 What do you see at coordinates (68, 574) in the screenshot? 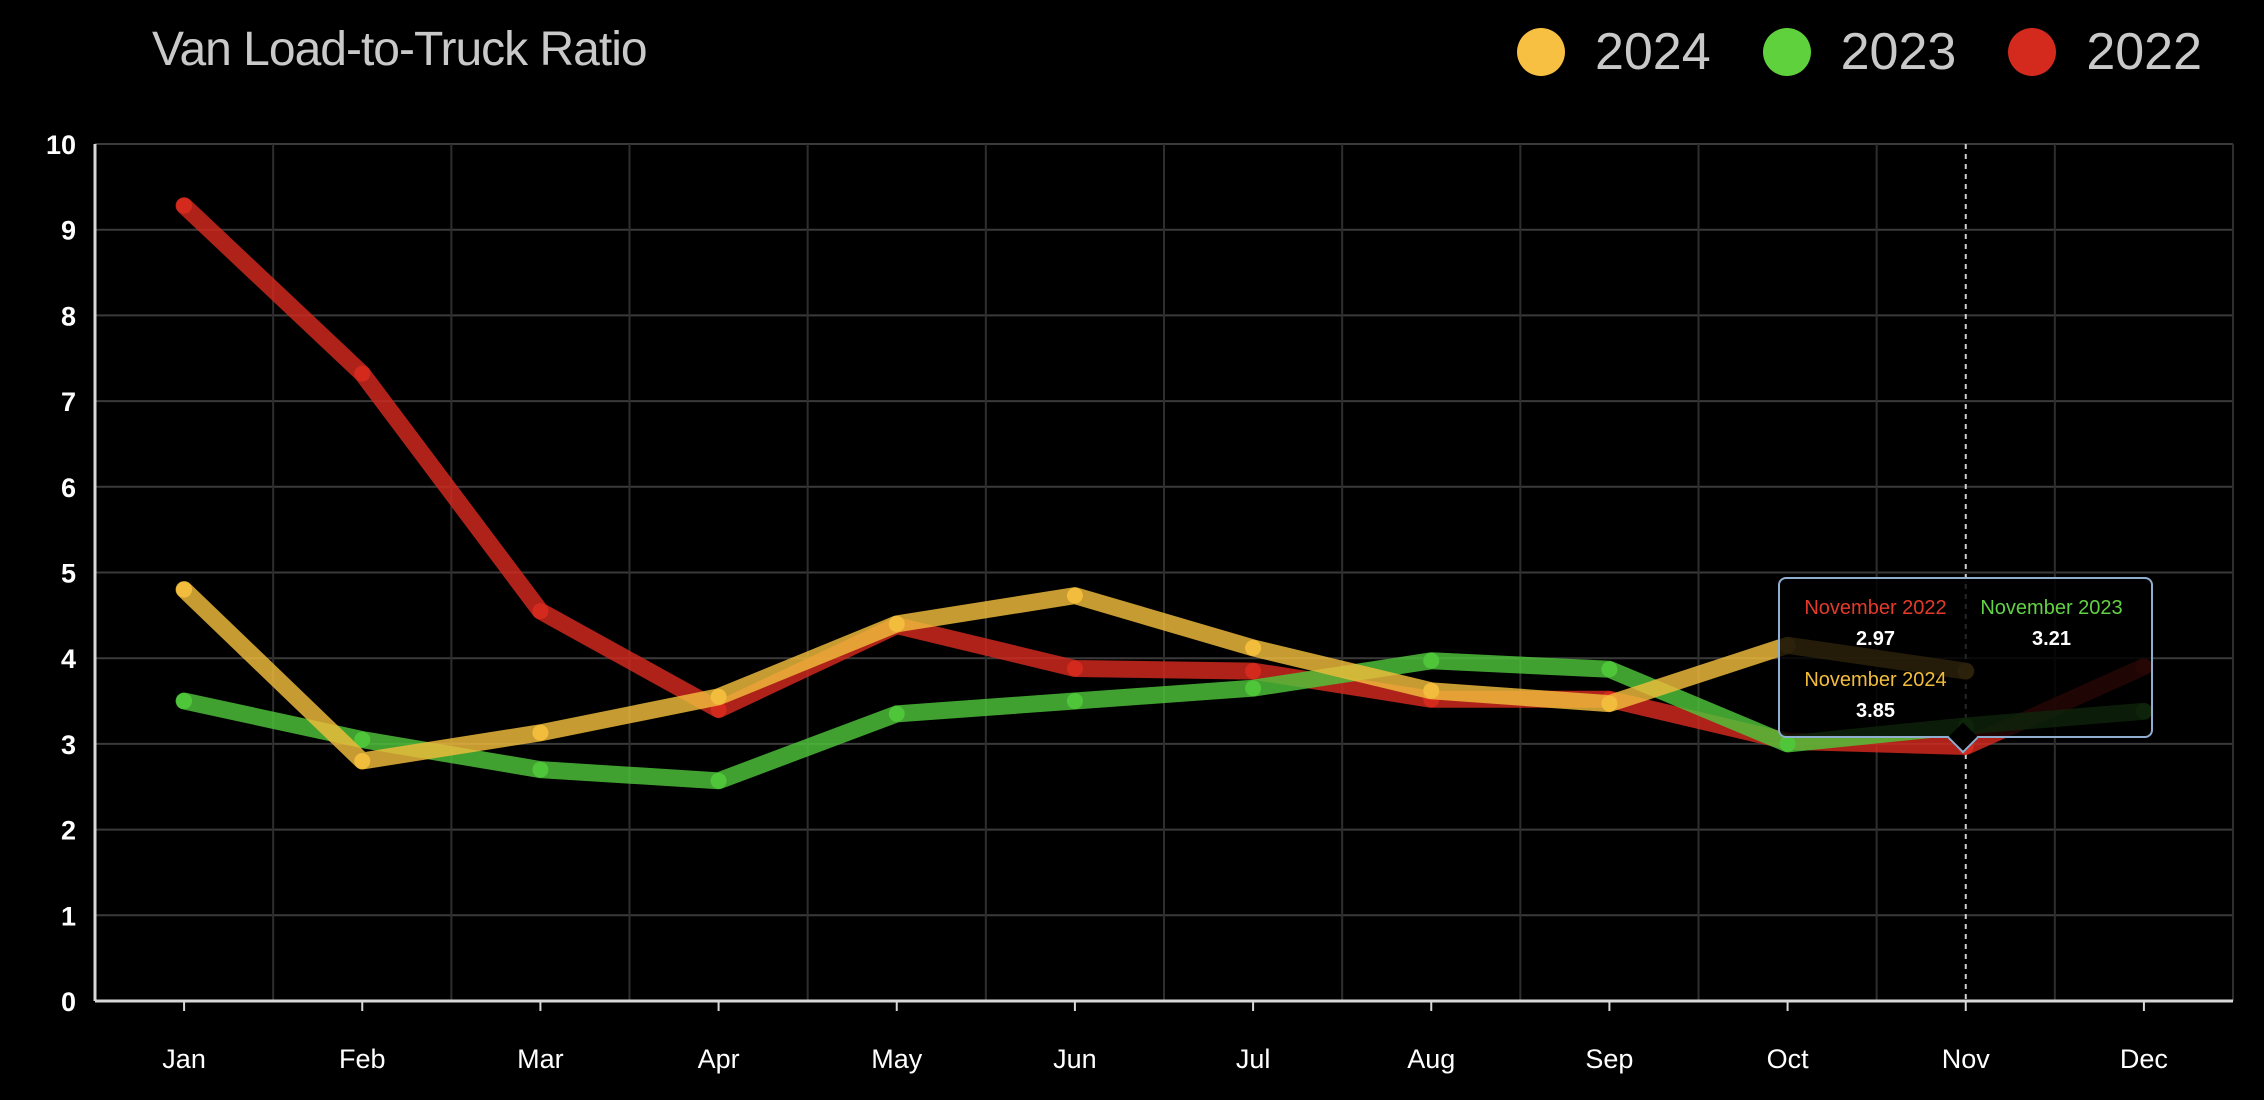
I see `y-tick-label: 5` at bounding box center [68, 574].